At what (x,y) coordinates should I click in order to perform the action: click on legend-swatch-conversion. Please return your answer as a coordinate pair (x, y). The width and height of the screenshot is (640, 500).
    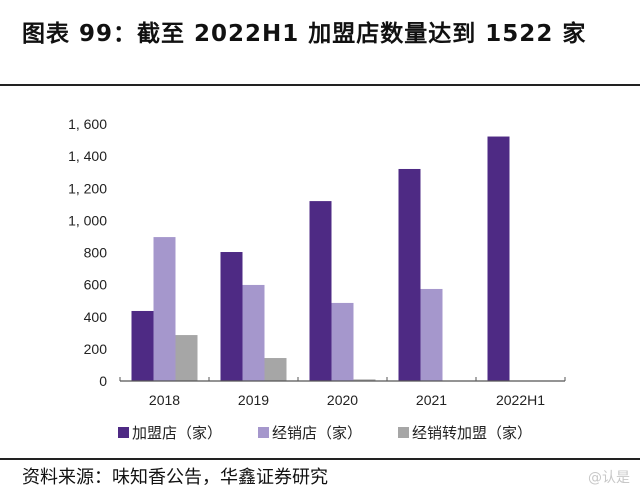
    Looking at the image, I should click on (404, 432).